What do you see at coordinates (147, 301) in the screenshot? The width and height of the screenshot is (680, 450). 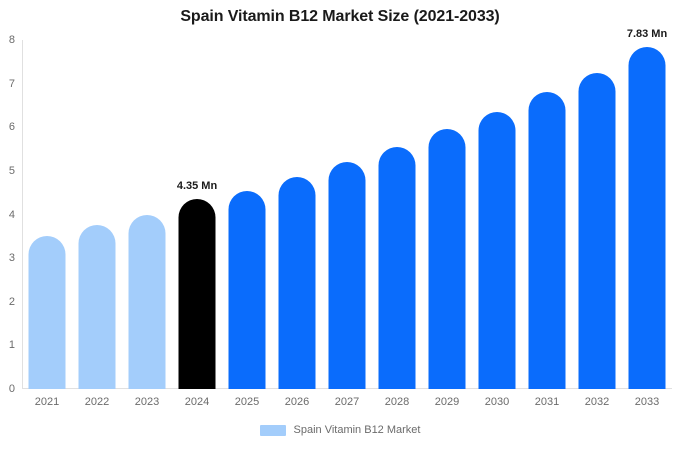 I see `bar-2023` at bounding box center [147, 301].